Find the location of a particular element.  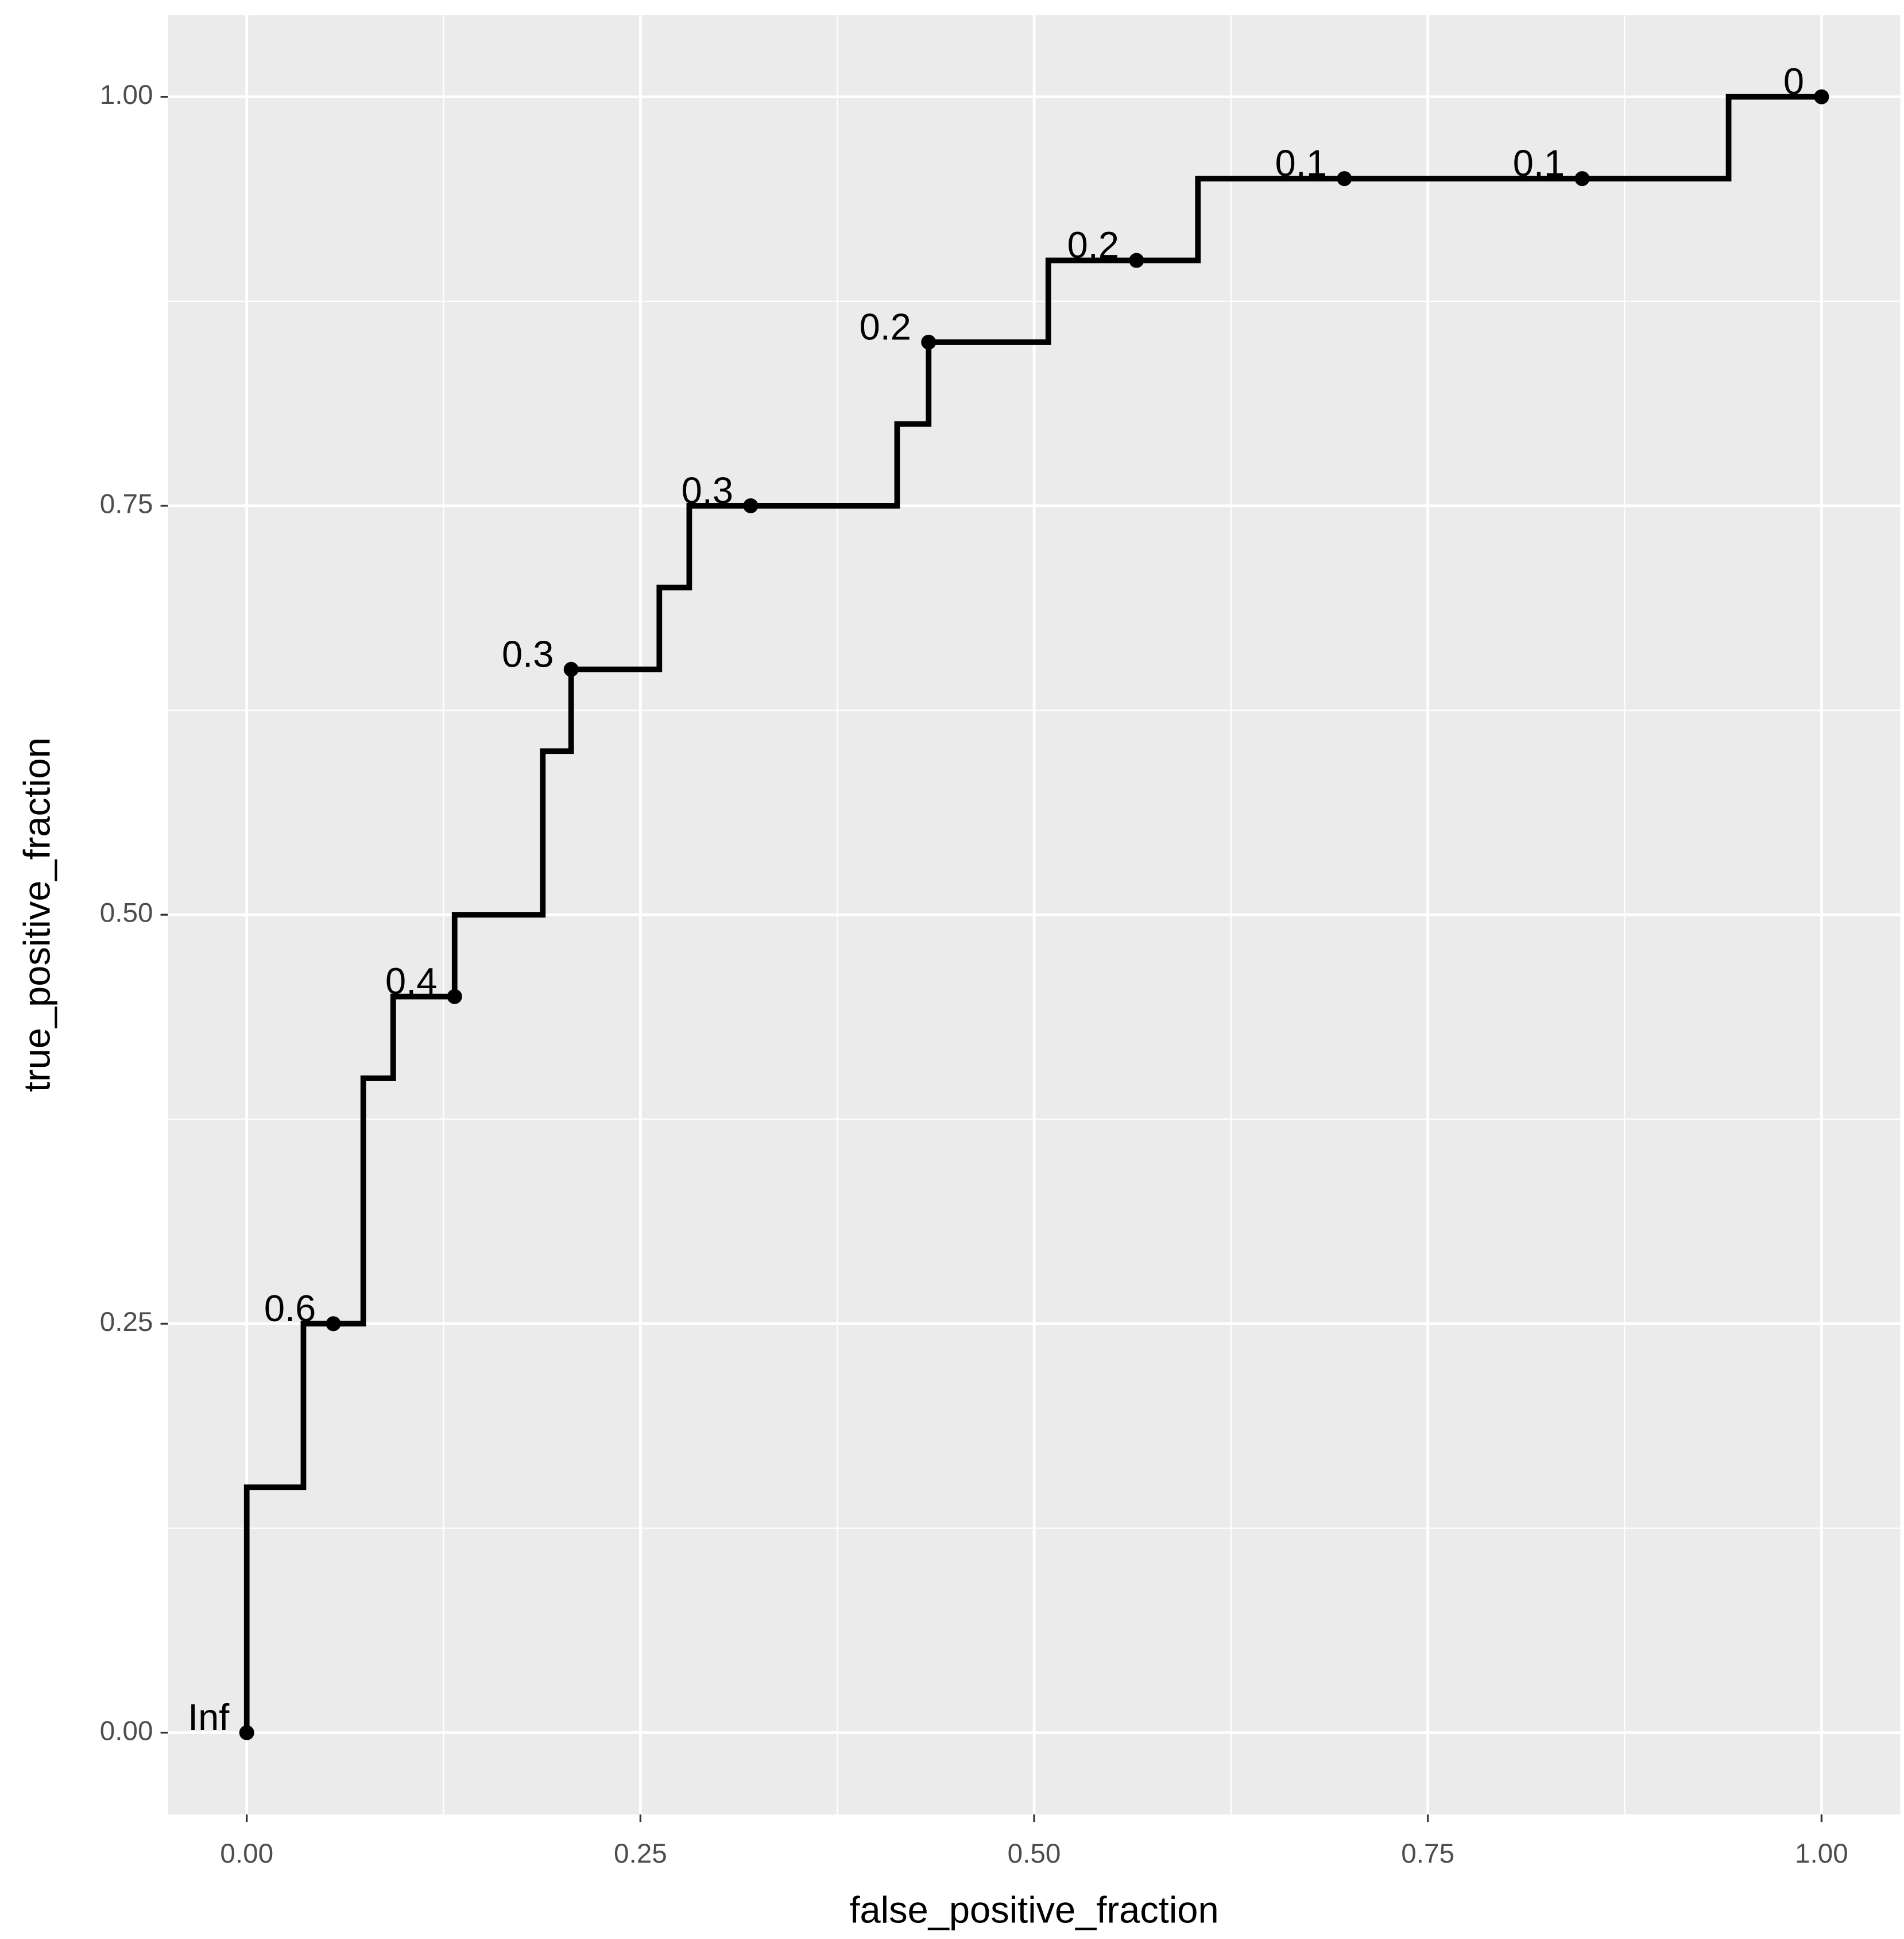

y-tick-label: 0.25 is located at coordinates (127, 1322).